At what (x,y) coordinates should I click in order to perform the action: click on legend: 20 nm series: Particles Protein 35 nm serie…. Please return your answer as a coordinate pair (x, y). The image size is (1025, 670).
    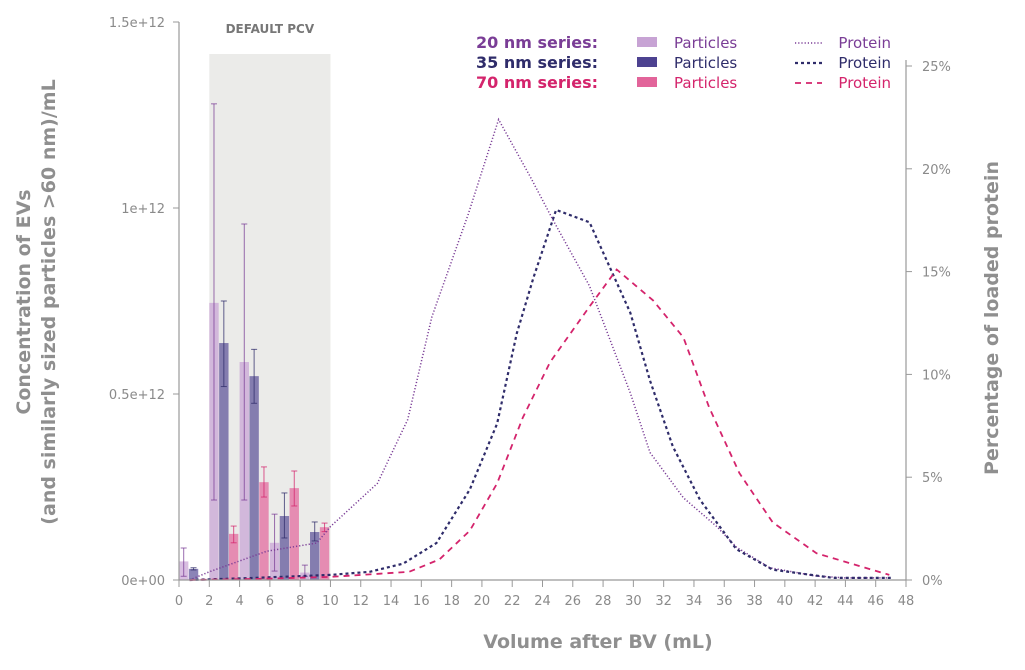
    Looking at the image, I should click on (683, 62).